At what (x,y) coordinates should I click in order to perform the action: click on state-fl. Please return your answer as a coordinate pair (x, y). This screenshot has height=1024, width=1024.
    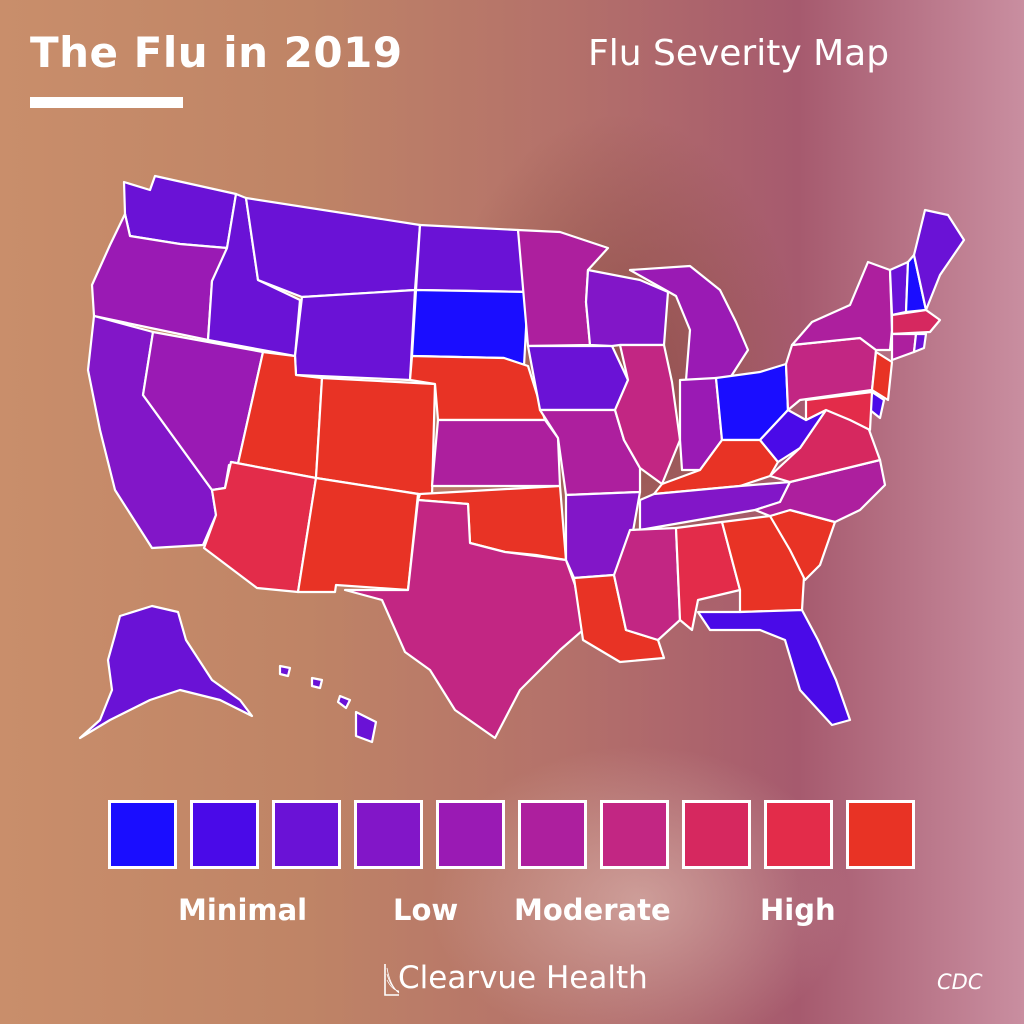
    Looking at the image, I should click on (774, 667).